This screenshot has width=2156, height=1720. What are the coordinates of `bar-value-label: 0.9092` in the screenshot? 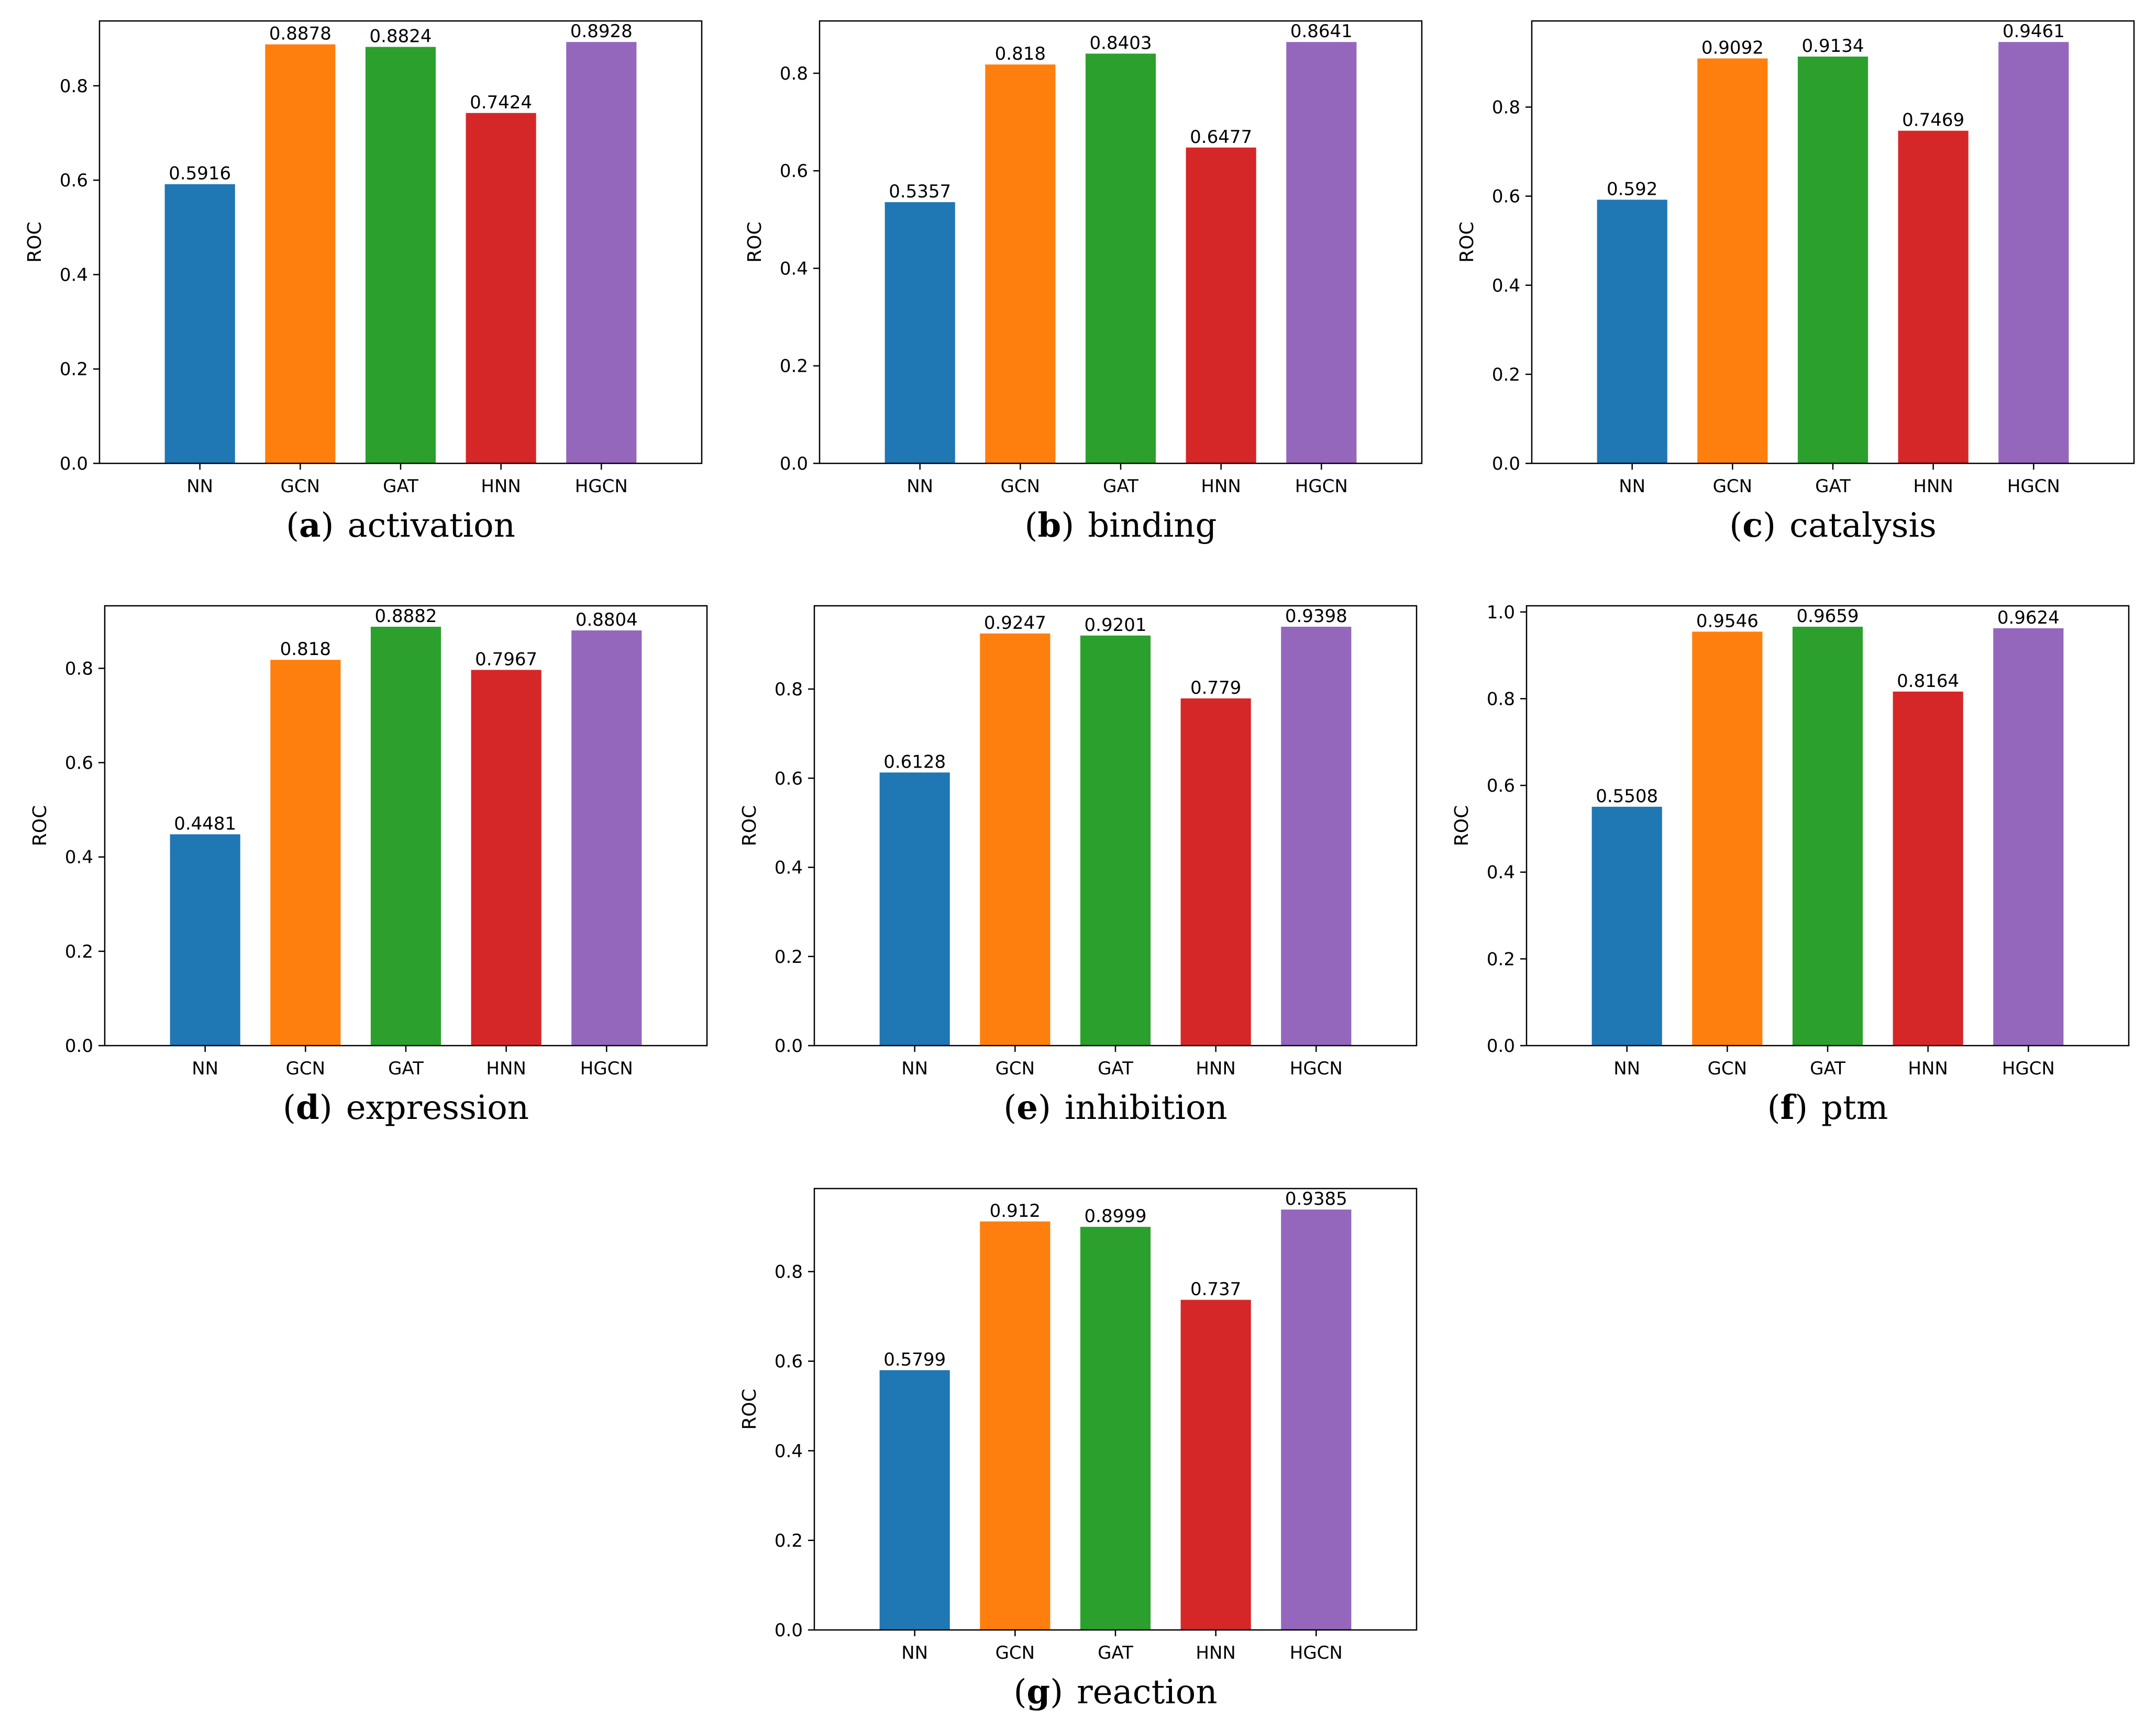 It's located at (1732, 48).